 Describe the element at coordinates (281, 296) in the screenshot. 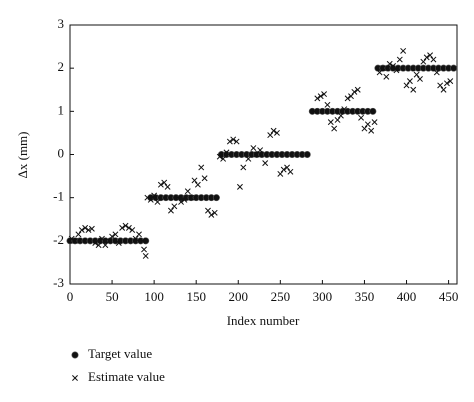

I see `x-tick-label: 250` at that location.